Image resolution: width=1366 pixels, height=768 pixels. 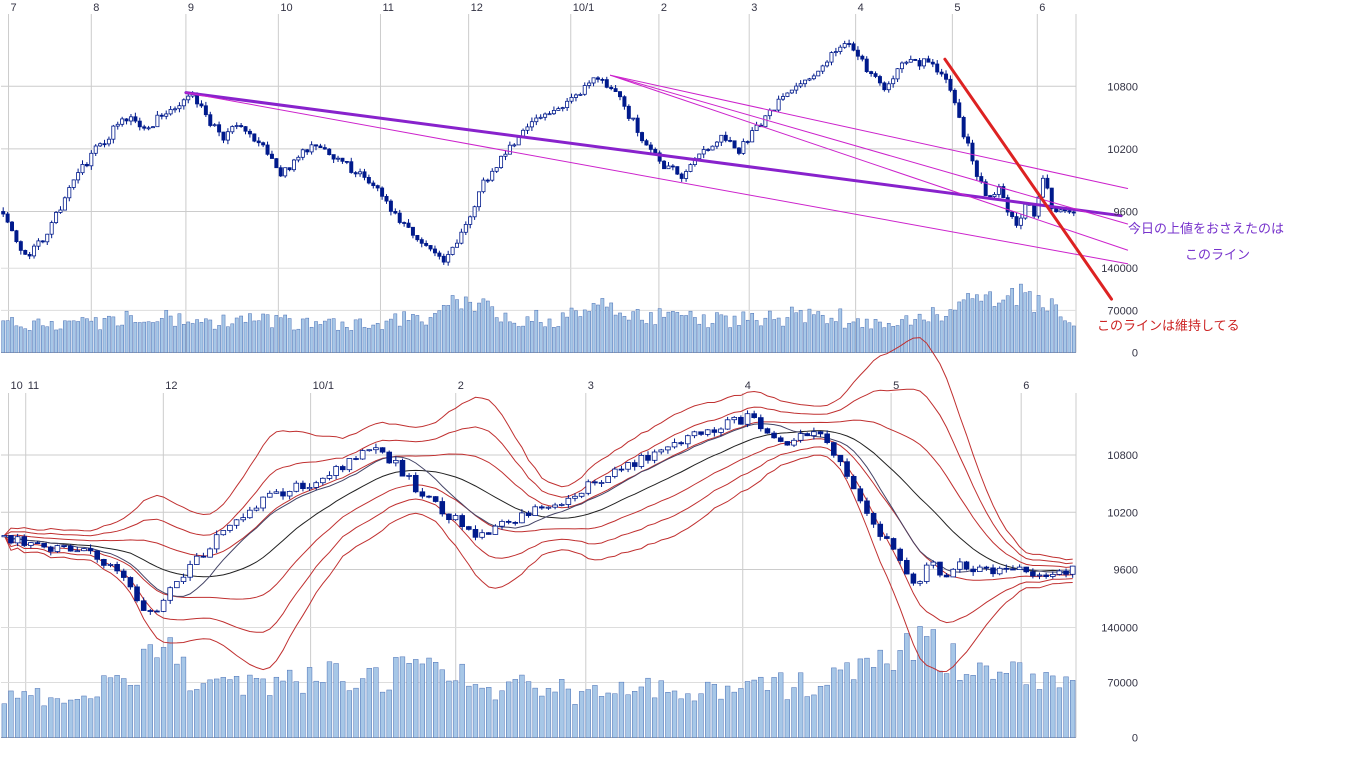 What do you see at coordinates (1218, 254) in the screenshot?
I see `annotation-this-line-text: このライン` at bounding box center [1218, 254].